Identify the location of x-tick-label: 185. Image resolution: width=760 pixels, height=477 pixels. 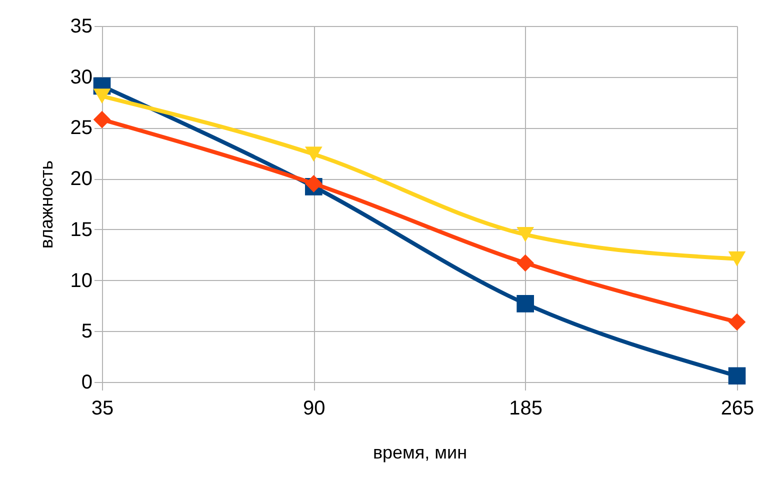
(526, 409).